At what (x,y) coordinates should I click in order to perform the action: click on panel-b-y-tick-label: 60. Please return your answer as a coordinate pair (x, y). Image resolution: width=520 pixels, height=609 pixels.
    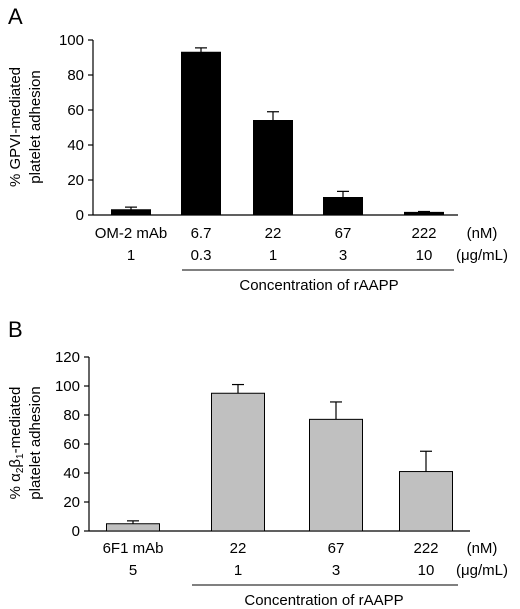
    Looking at the image, I should click on (71, 444).